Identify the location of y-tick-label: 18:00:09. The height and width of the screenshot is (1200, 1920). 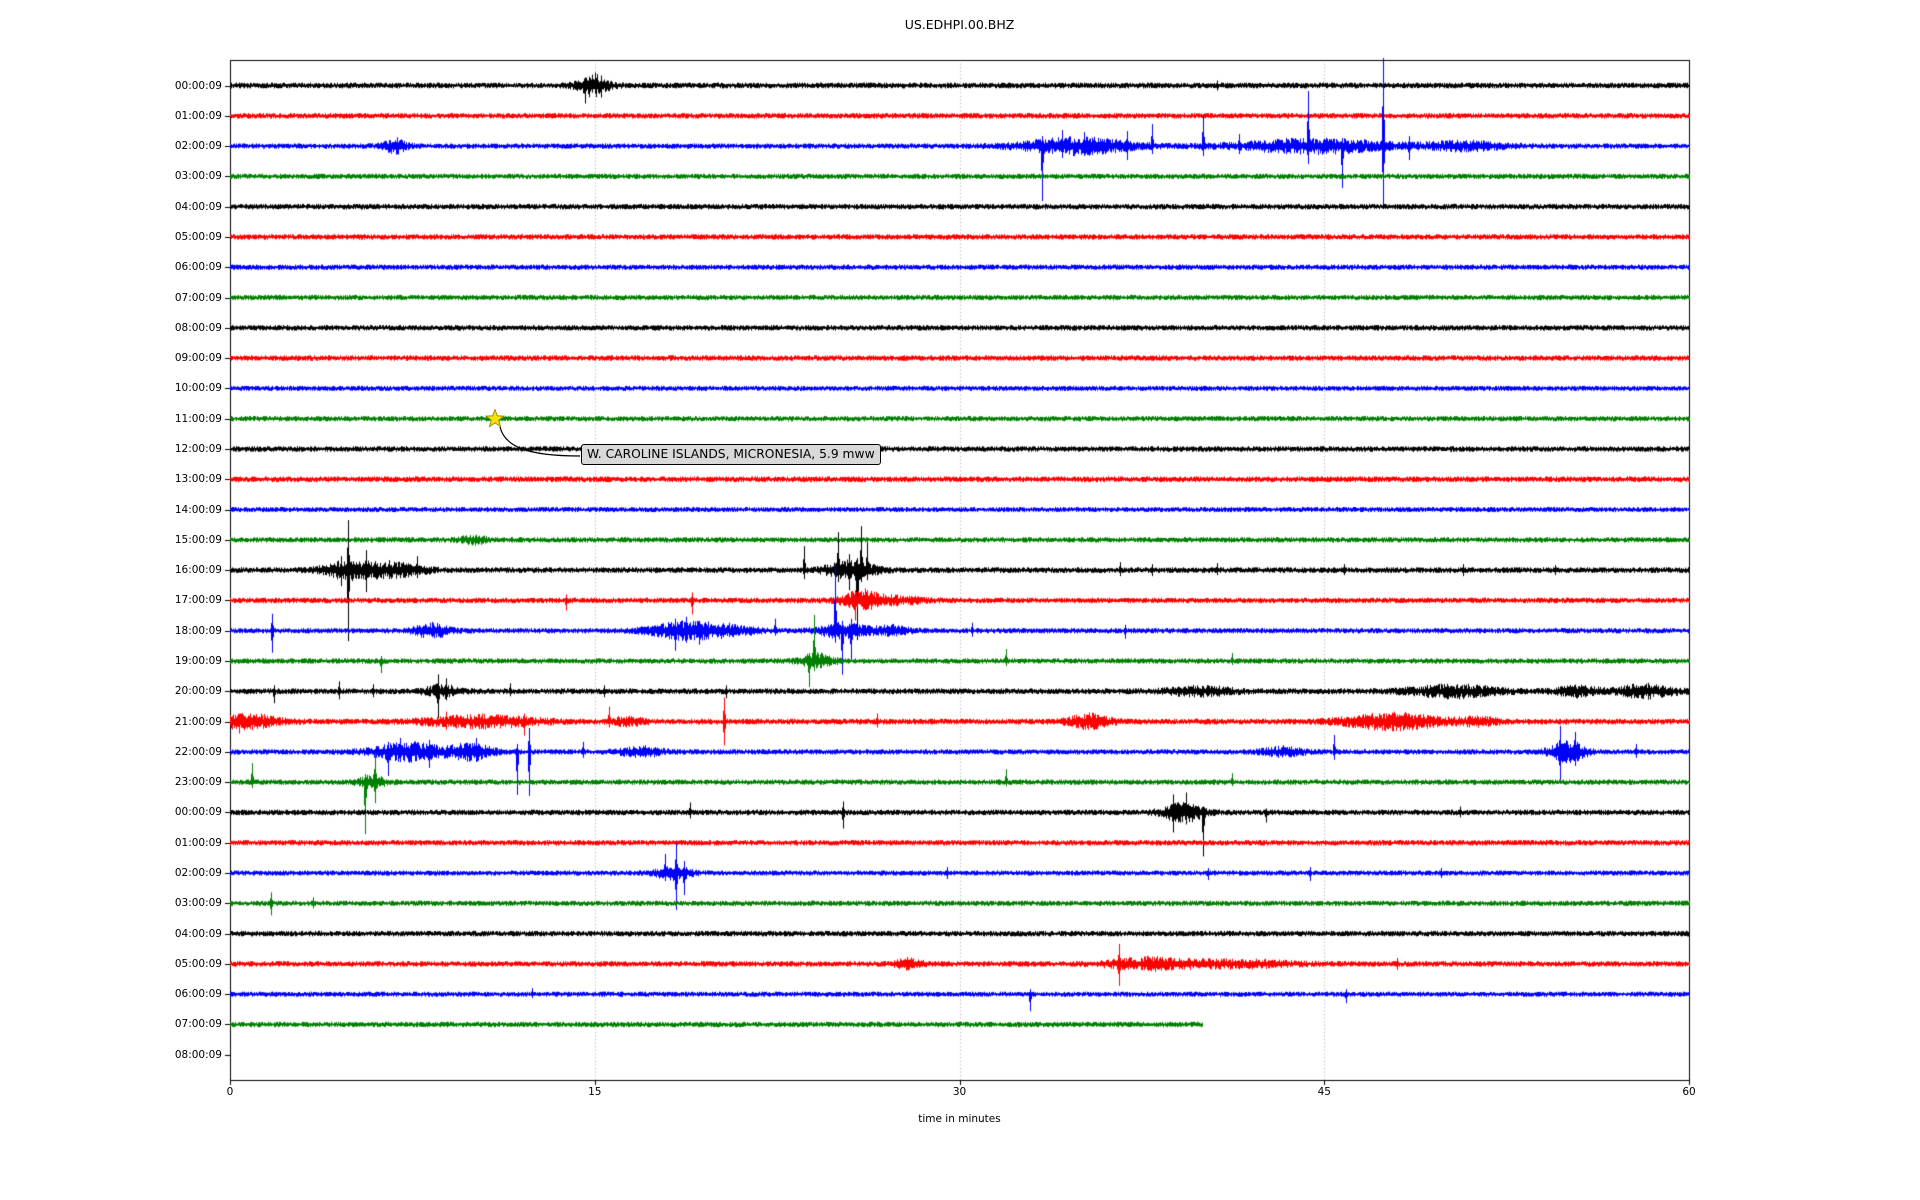
(198, 630).